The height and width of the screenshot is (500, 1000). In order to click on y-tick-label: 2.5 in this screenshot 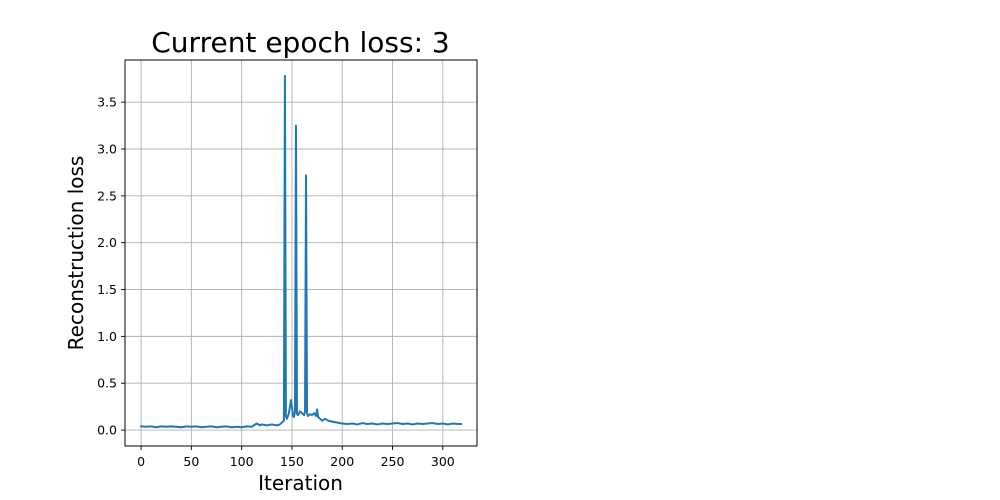, I will do `click(107, 195)`.